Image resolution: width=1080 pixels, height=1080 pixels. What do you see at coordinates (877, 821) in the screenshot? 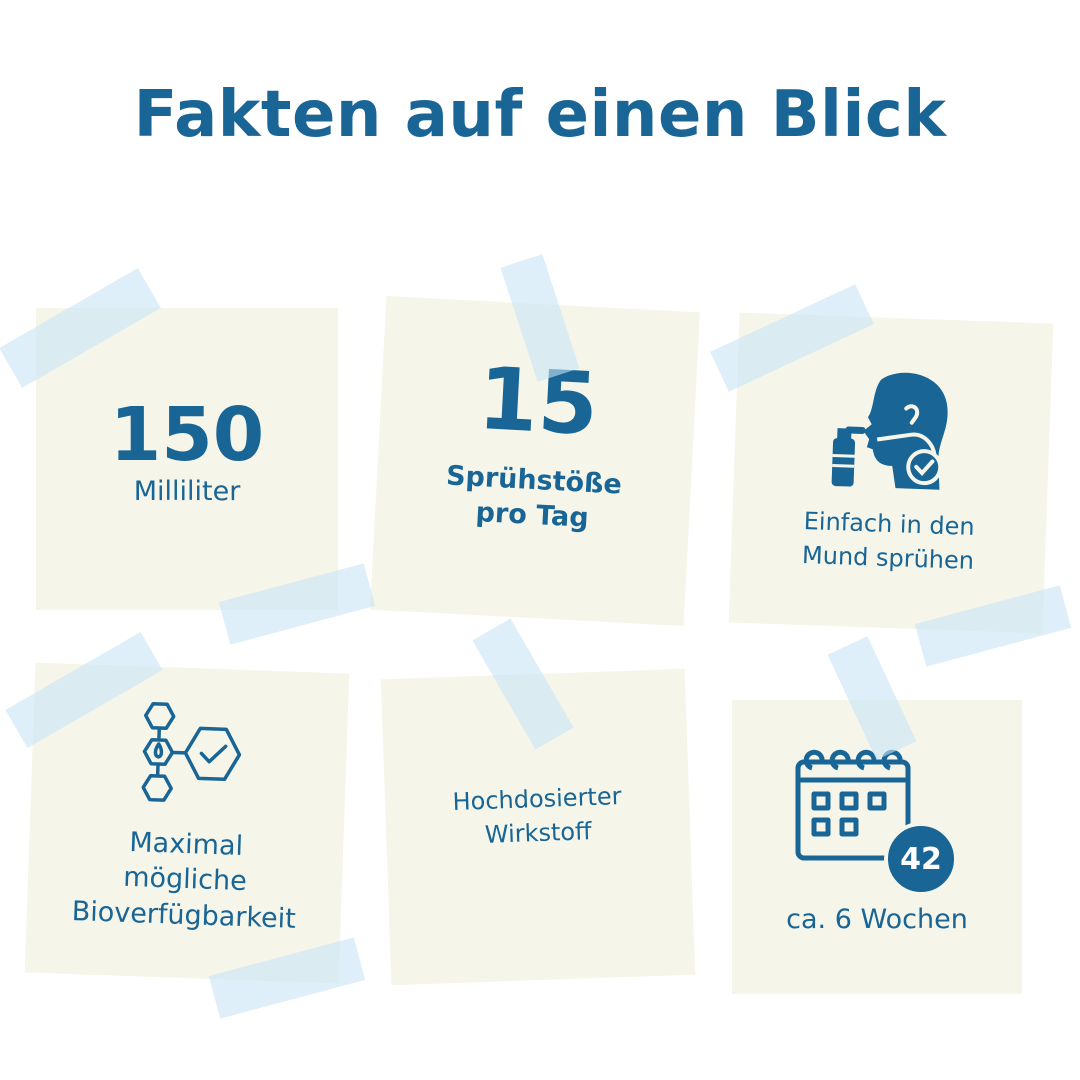
I see `calendar-icon: 42` at bounding box center [877, 821].